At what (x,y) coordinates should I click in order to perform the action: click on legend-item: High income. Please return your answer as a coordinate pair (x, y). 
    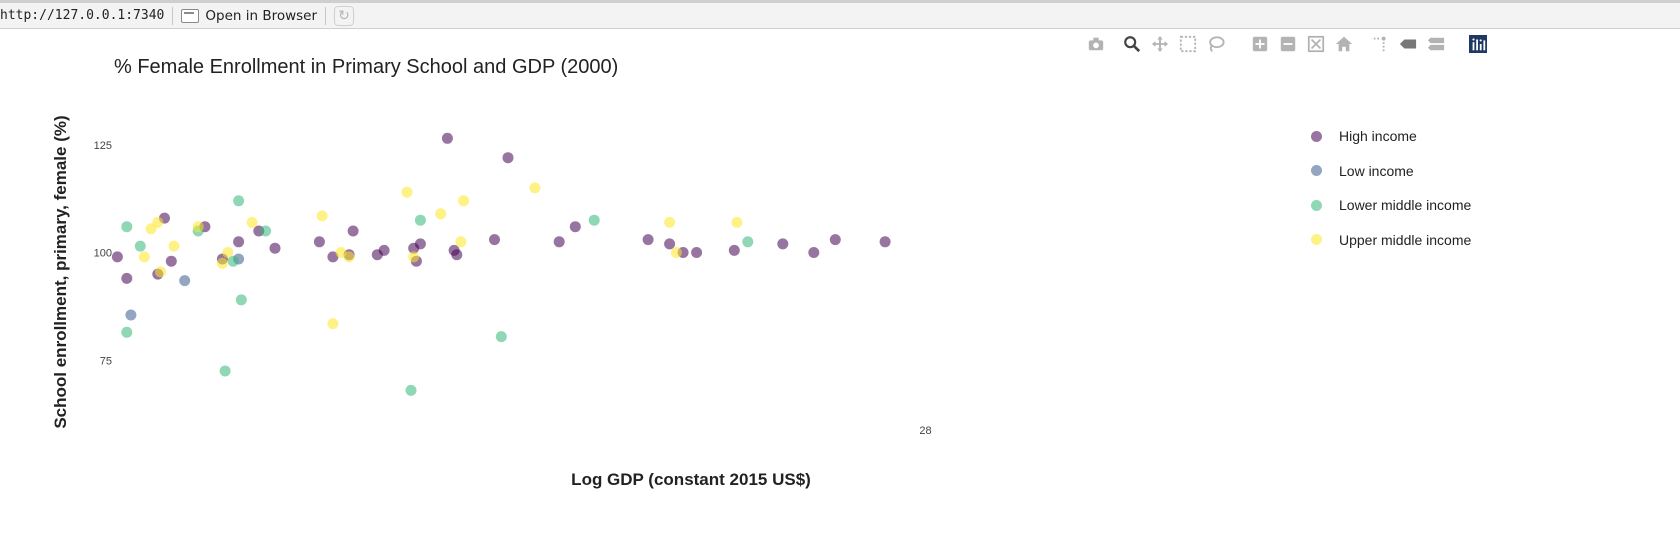
    Looking at the image, I should click on (1361, 136).